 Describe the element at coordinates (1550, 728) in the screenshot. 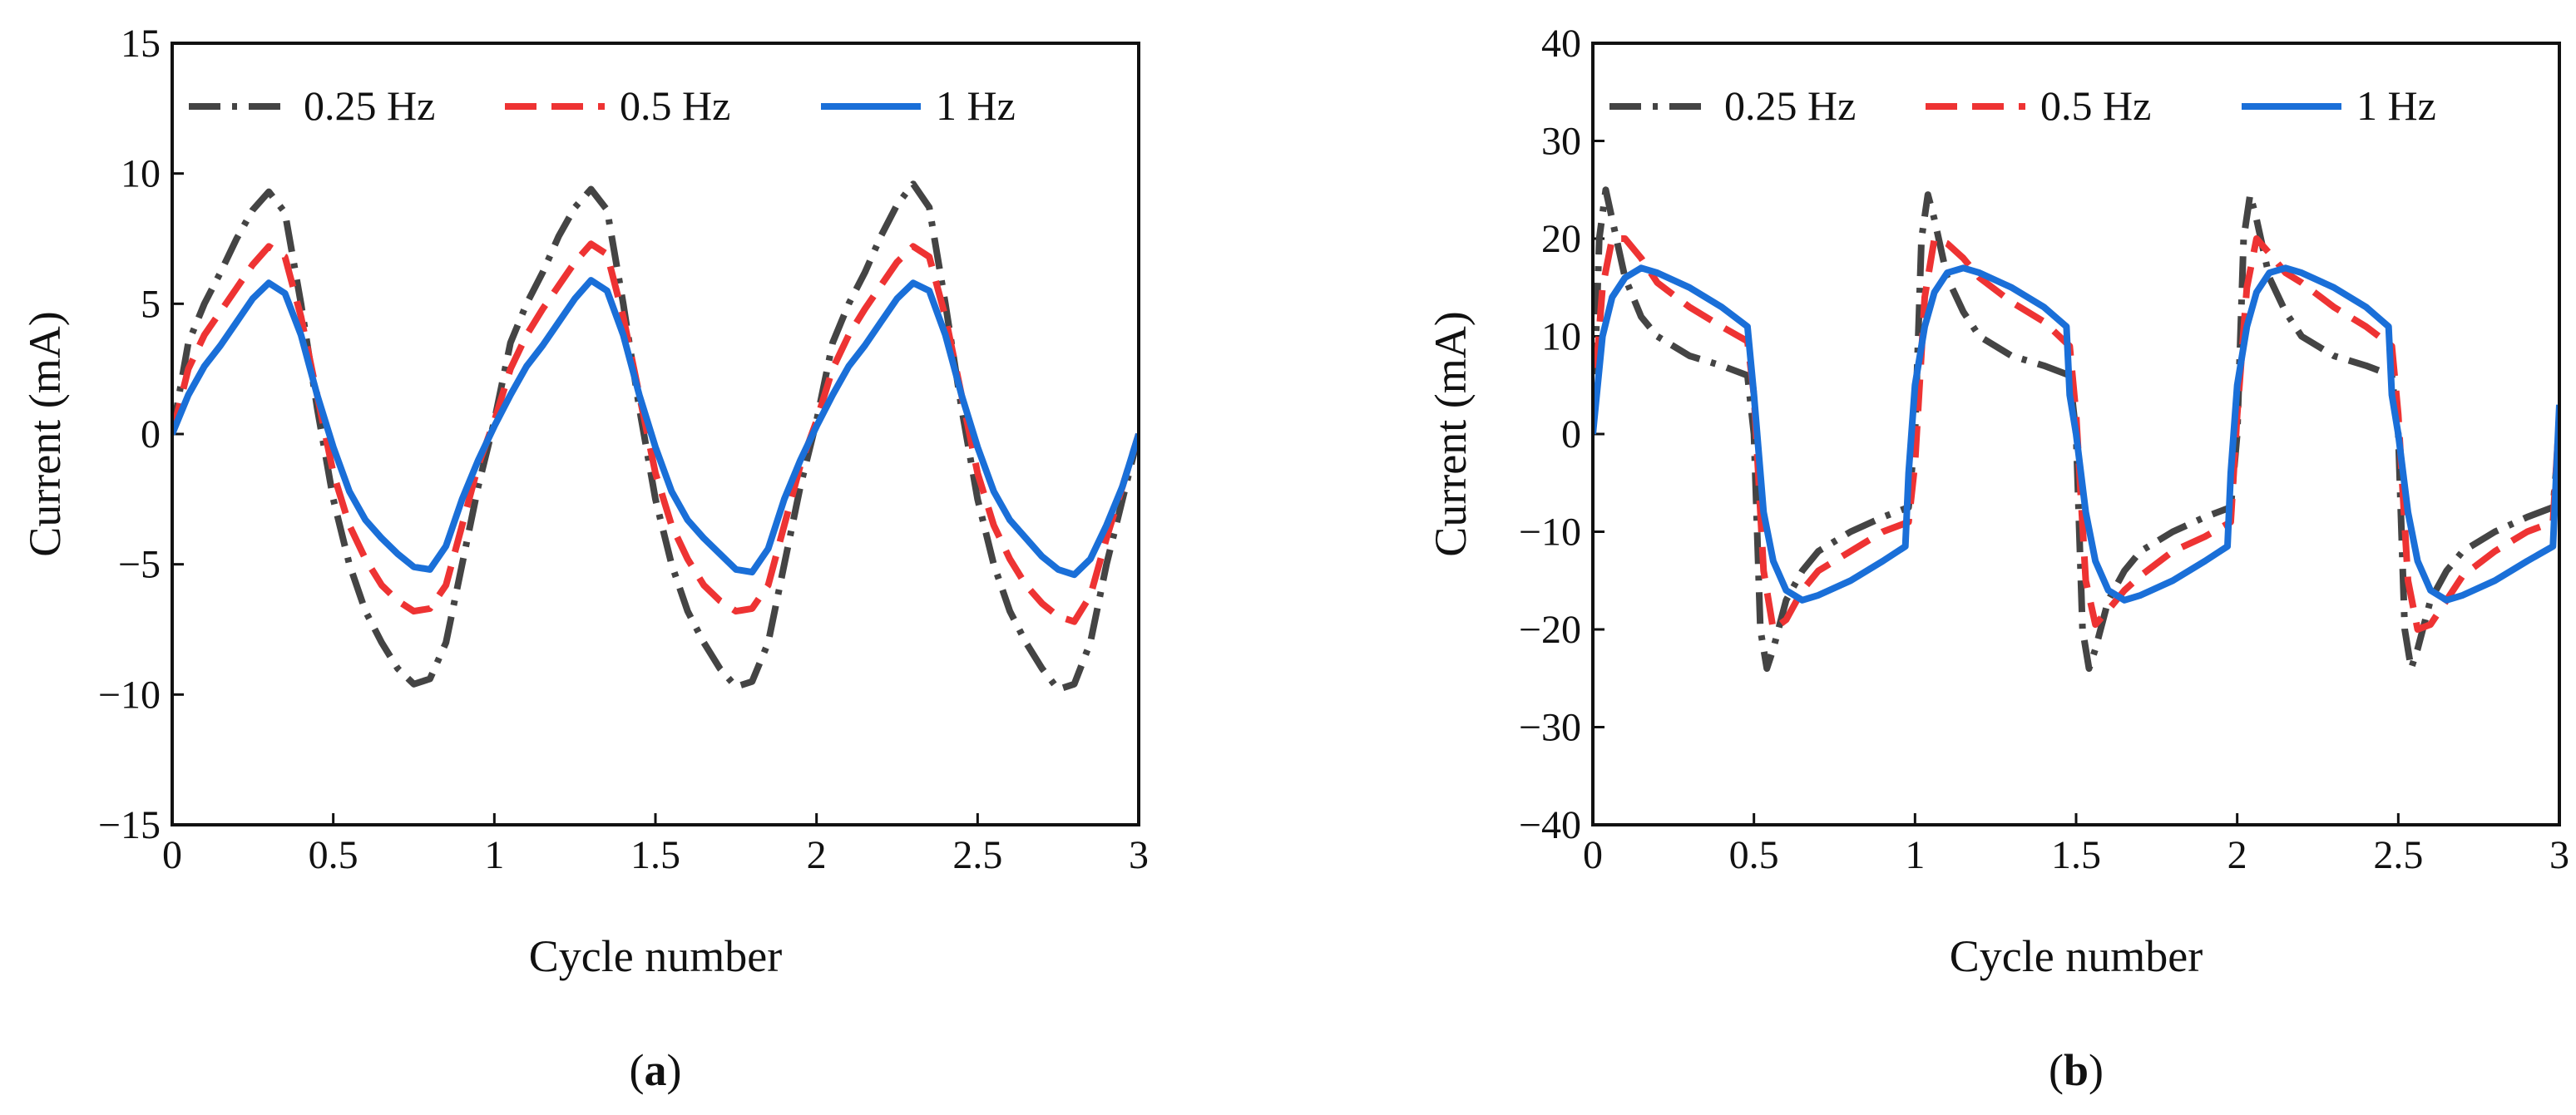

I see `panel-b-y-tick-label: −30` at that location.